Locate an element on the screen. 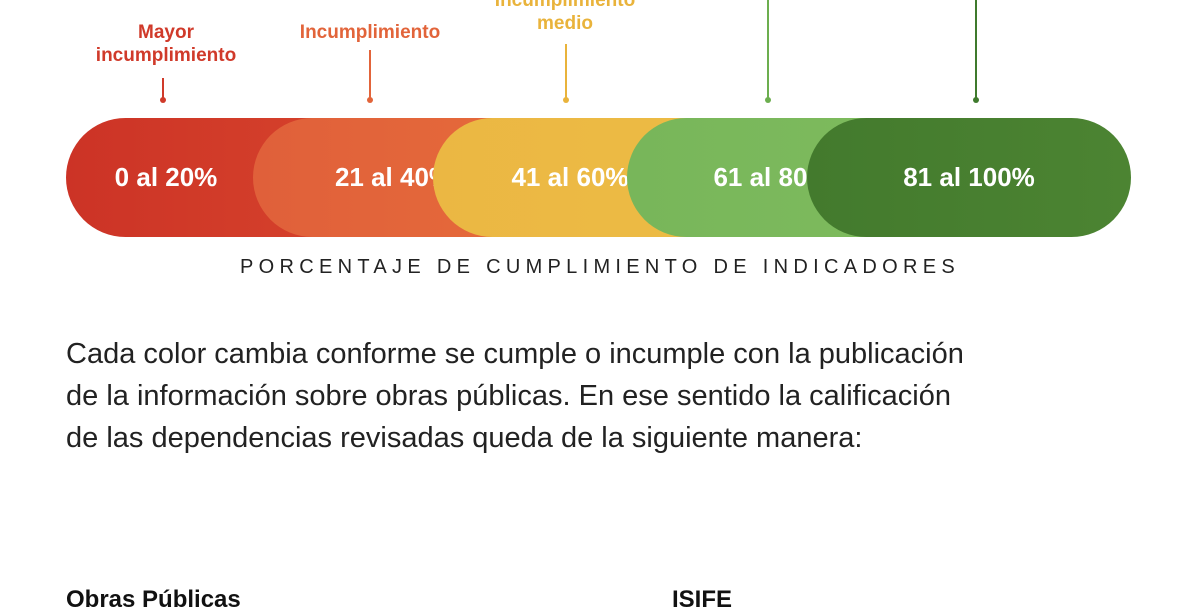  label-mayor-incumplimiento: Mayor incumplimiento is located at coordinates (166, 44).